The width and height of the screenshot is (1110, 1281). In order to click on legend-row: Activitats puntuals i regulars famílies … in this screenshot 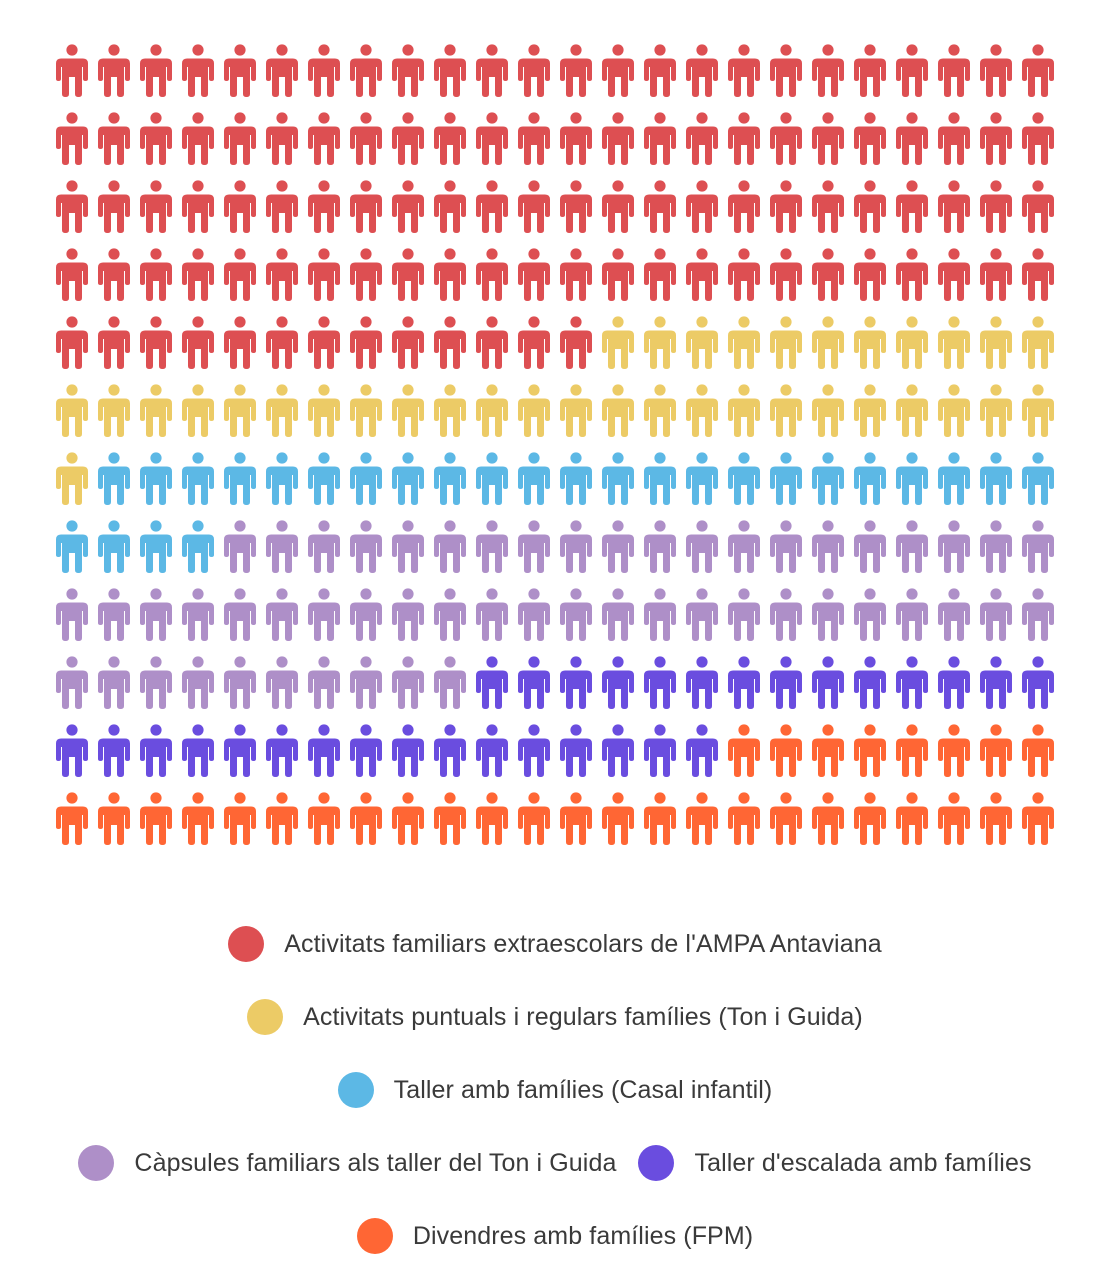, I will do `click(555, 1017)`.